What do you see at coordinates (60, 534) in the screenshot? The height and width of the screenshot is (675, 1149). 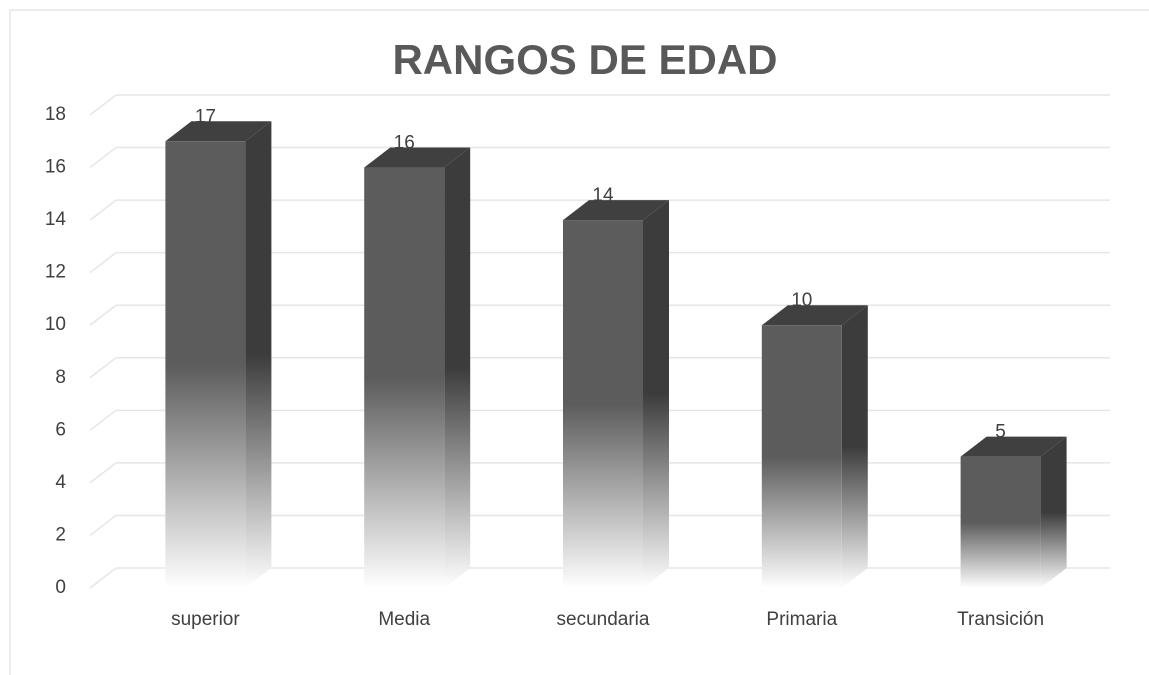 I see `y-tick-label: 2` at bounding box center [60, 534].